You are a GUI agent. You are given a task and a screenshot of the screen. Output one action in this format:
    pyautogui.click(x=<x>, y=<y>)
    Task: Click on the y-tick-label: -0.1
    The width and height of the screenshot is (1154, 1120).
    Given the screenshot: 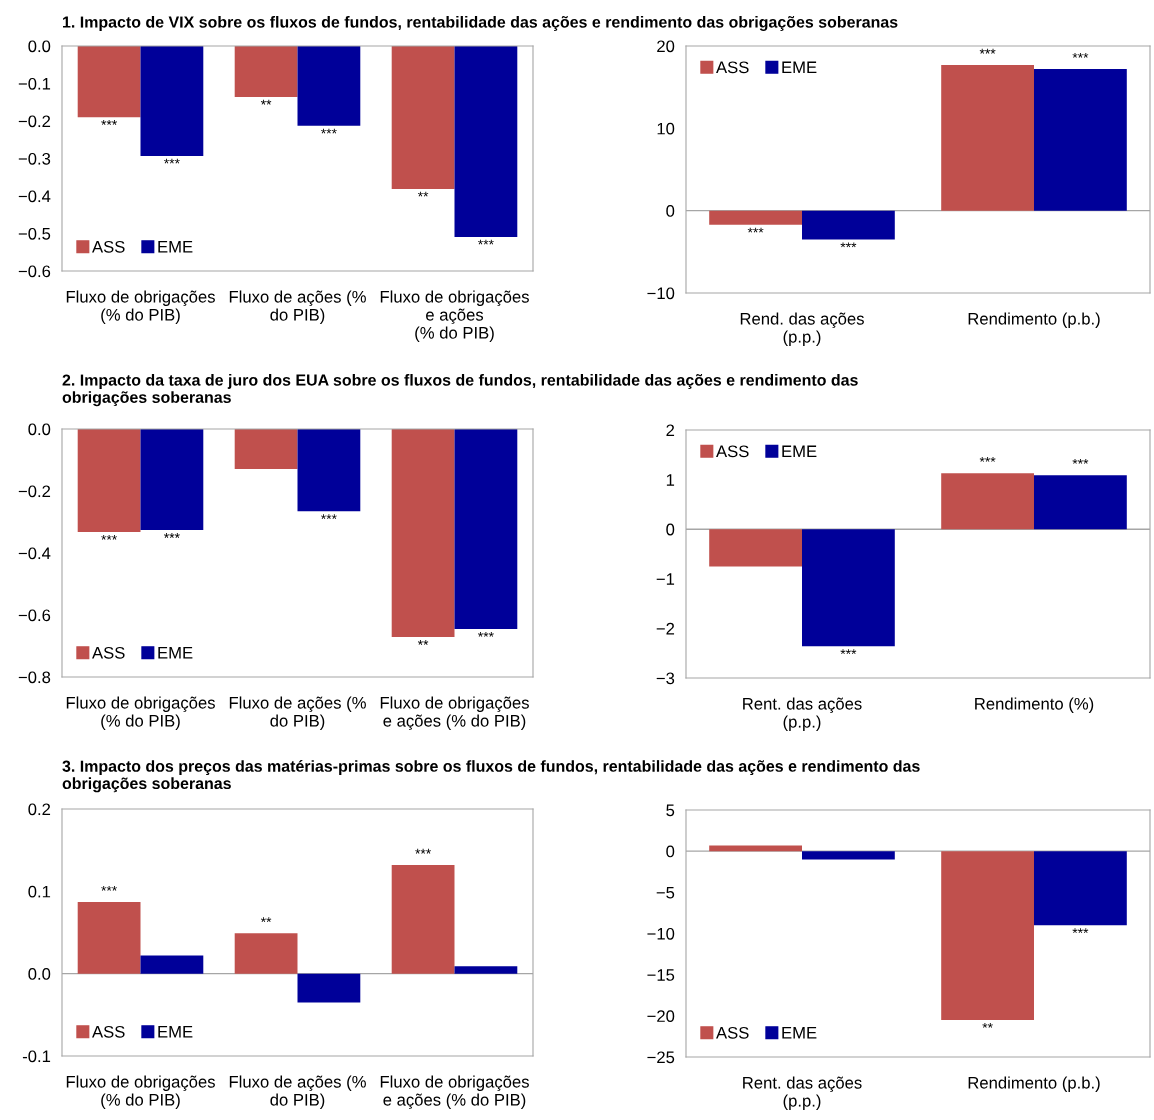 What is the action you would take?
    pyautogui.click(x=36, y=1056)
    